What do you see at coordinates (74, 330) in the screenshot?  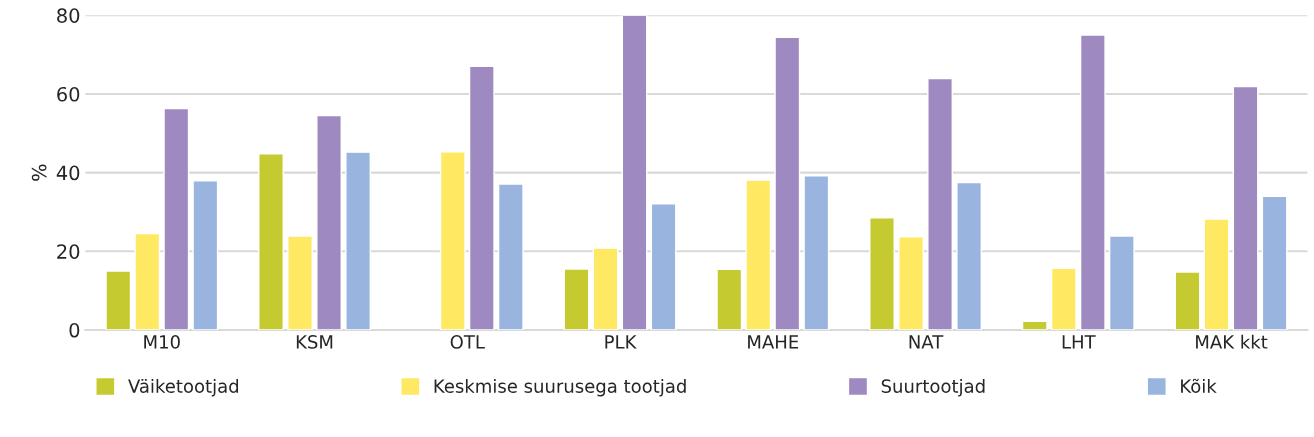 I see `y-tick-label: 0` at bounding box center [74, 330].